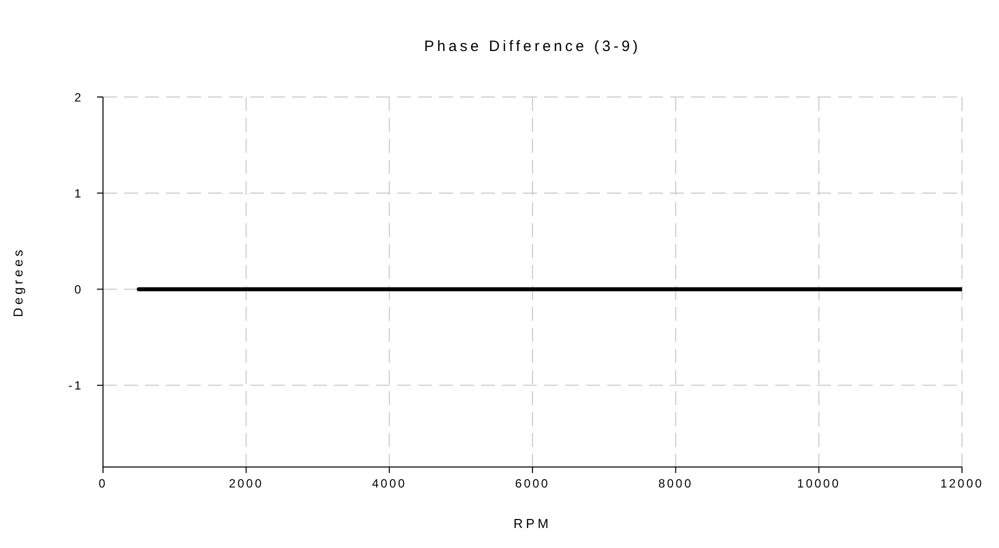 The width and height of the screenshot is (999, 548). Describe the element at coordinates (532, 483) in the screenshot. I see `x-tick-label: 6000` at that location.